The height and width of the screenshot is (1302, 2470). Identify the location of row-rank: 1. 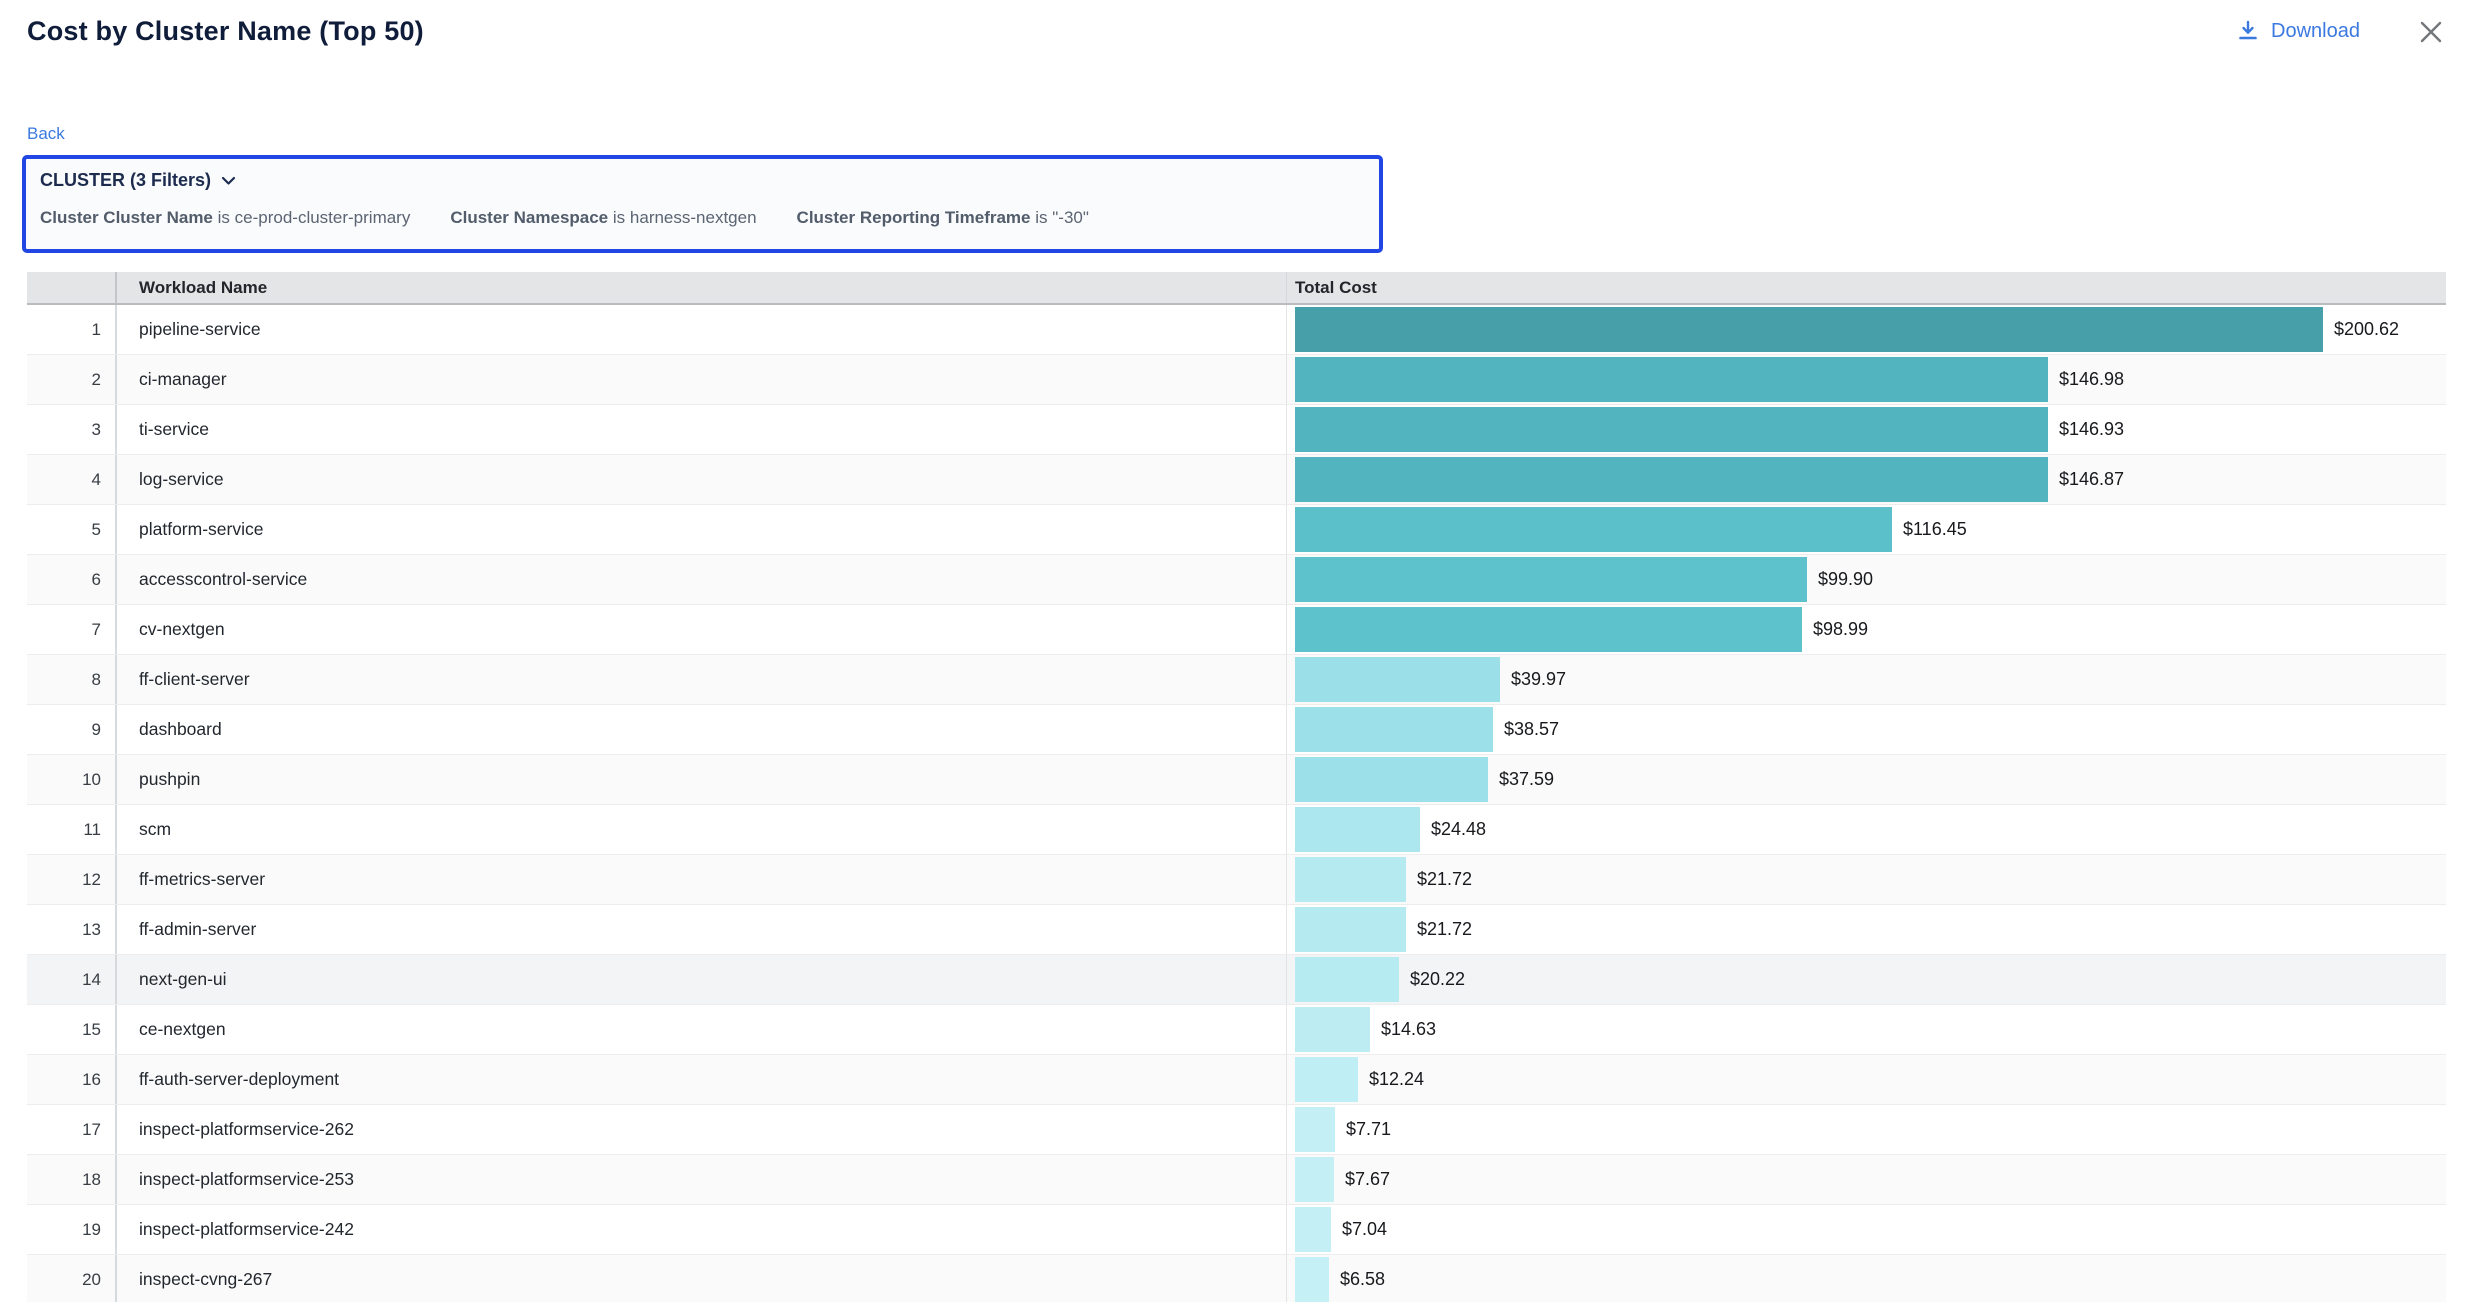
(72, 329).